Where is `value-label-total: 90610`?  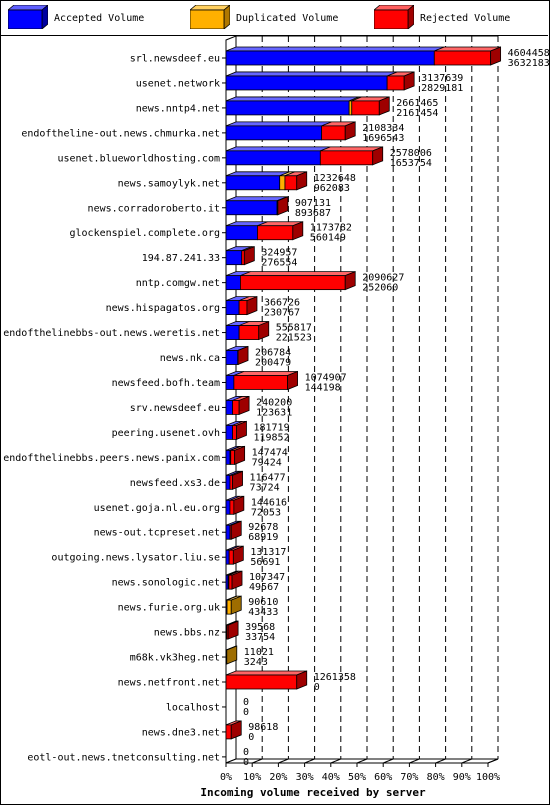
value-label-total: 90610 is located at coordinates (263, 602).